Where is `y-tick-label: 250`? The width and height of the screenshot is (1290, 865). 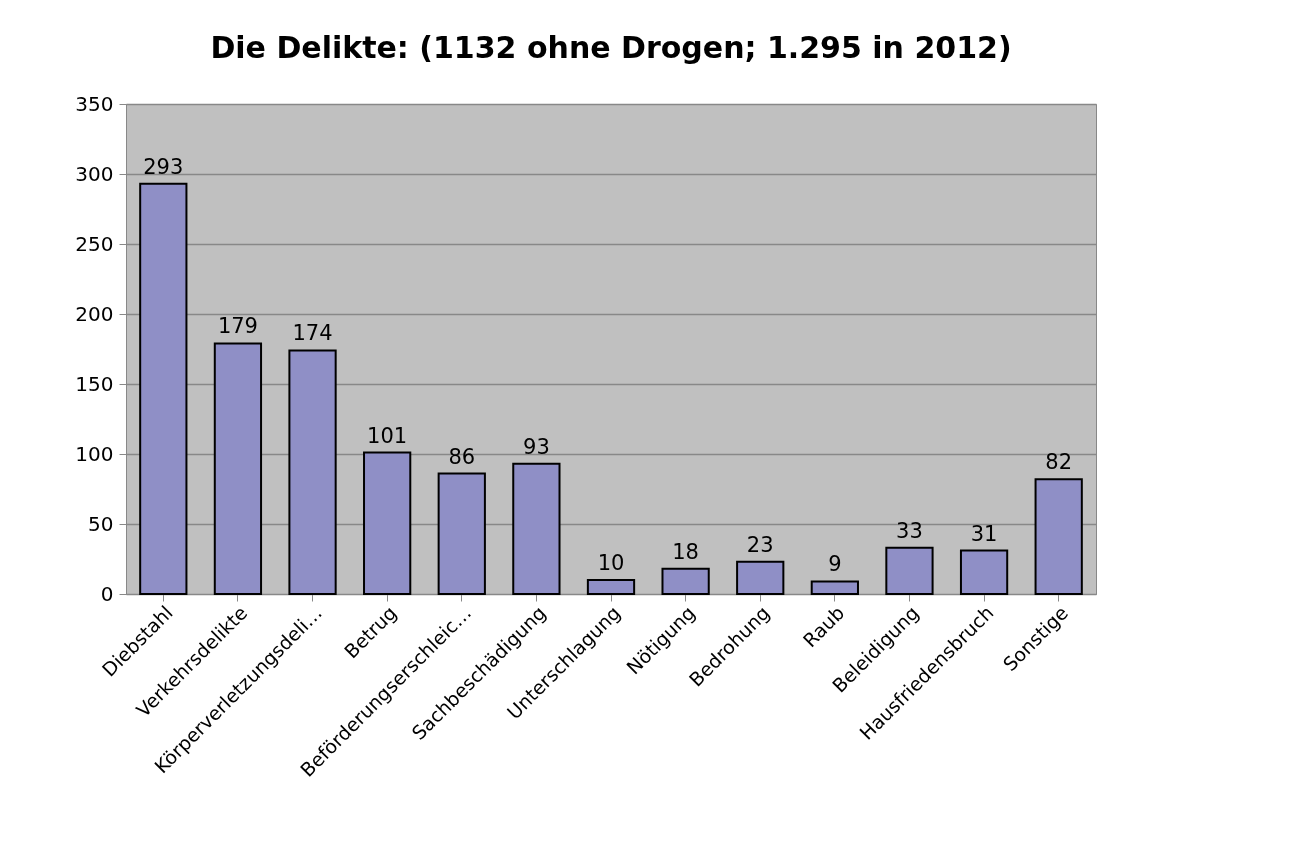
y-tick-label: 250 is located at coordinates (94, 243).